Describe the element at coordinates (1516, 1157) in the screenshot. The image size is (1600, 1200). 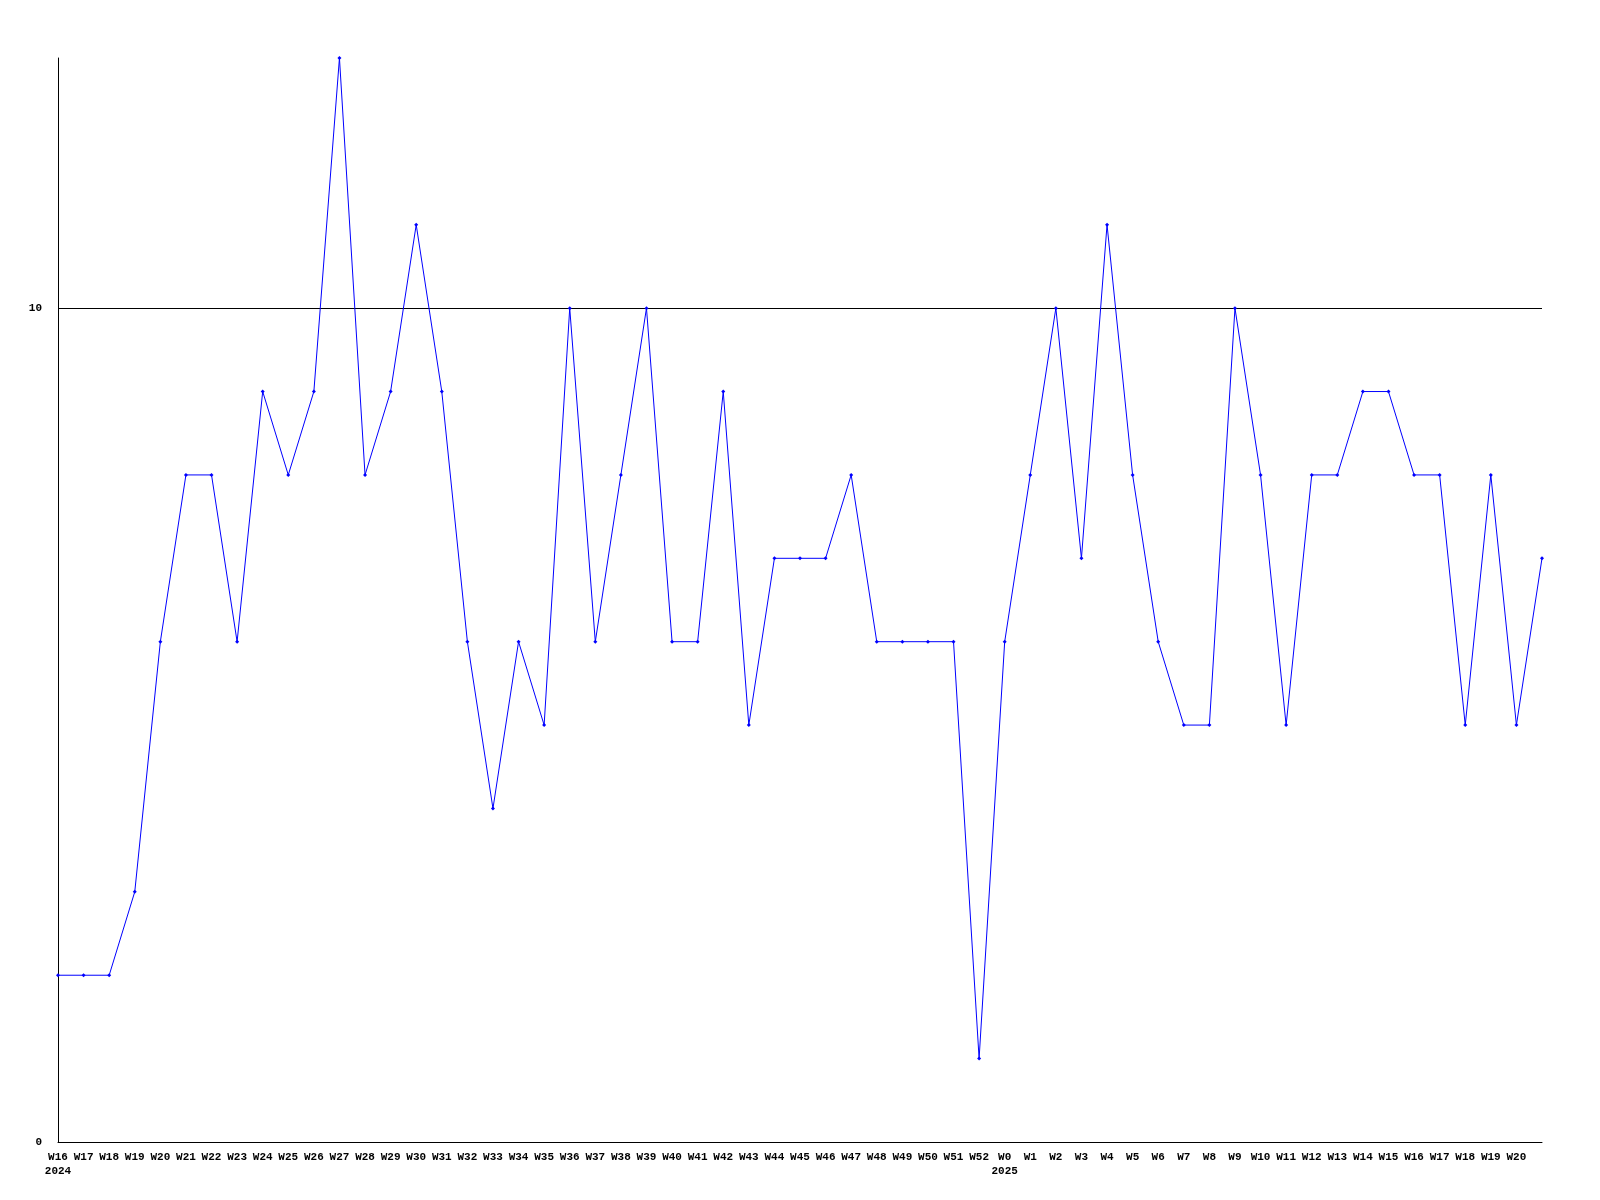
I see `x-tick-label: W20` at that location.